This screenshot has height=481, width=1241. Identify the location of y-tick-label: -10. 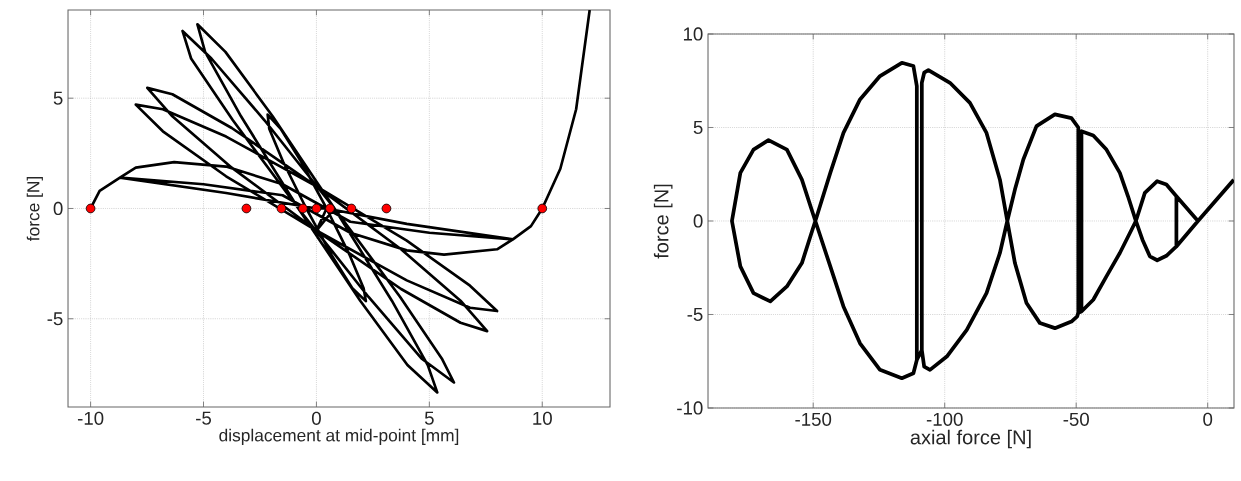
(690, 408).